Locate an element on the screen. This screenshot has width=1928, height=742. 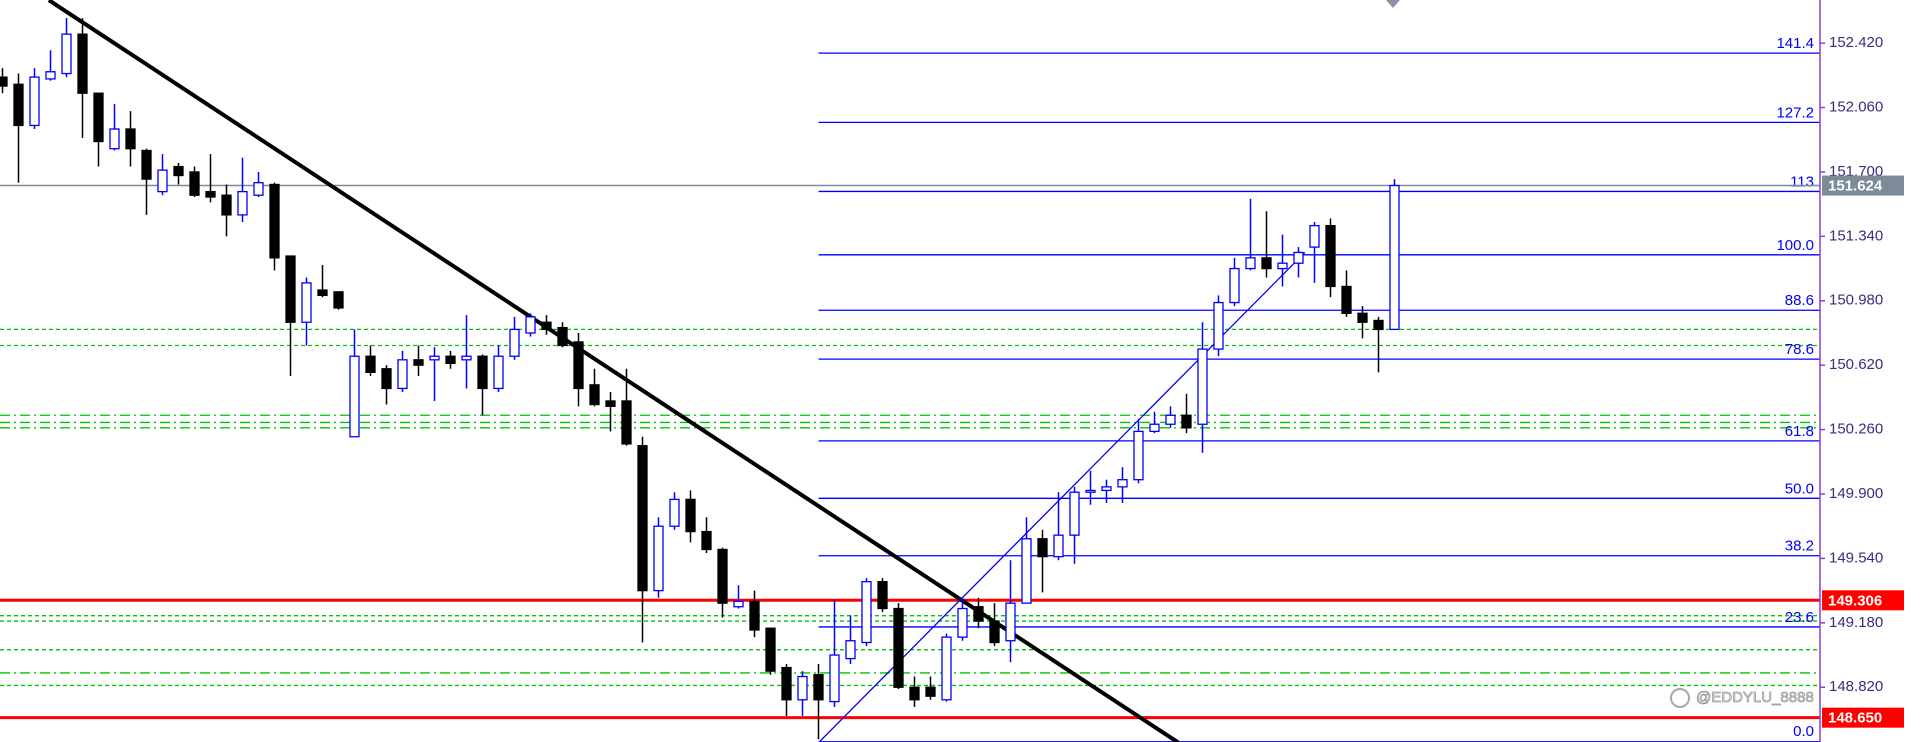
y-tick-label: 150.980 is located at coordinates (1856, 300).